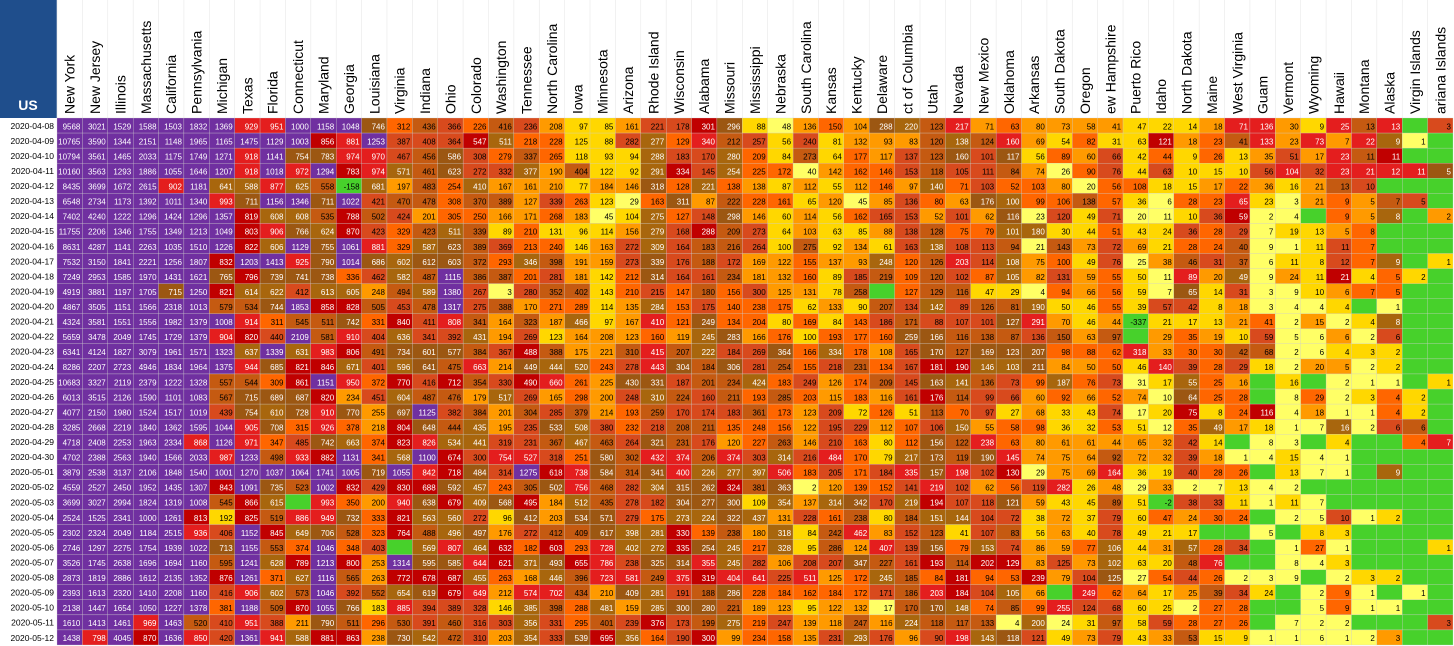 This screenshot has height=646, width=1454. What do you see at coordinates (33, 141) in the screenshot?
I see `row-label: 2020-04-09` at bounding box center [33, 141].